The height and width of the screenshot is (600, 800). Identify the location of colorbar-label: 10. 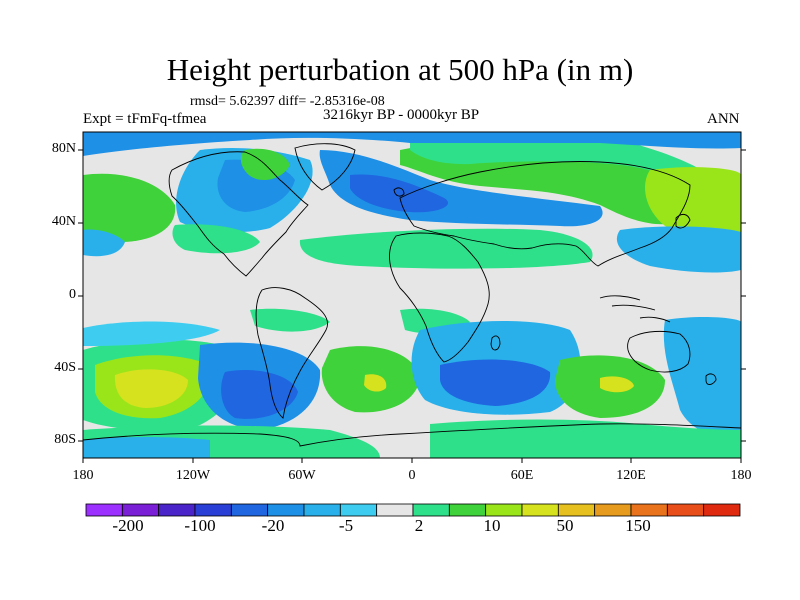
(492, 525).